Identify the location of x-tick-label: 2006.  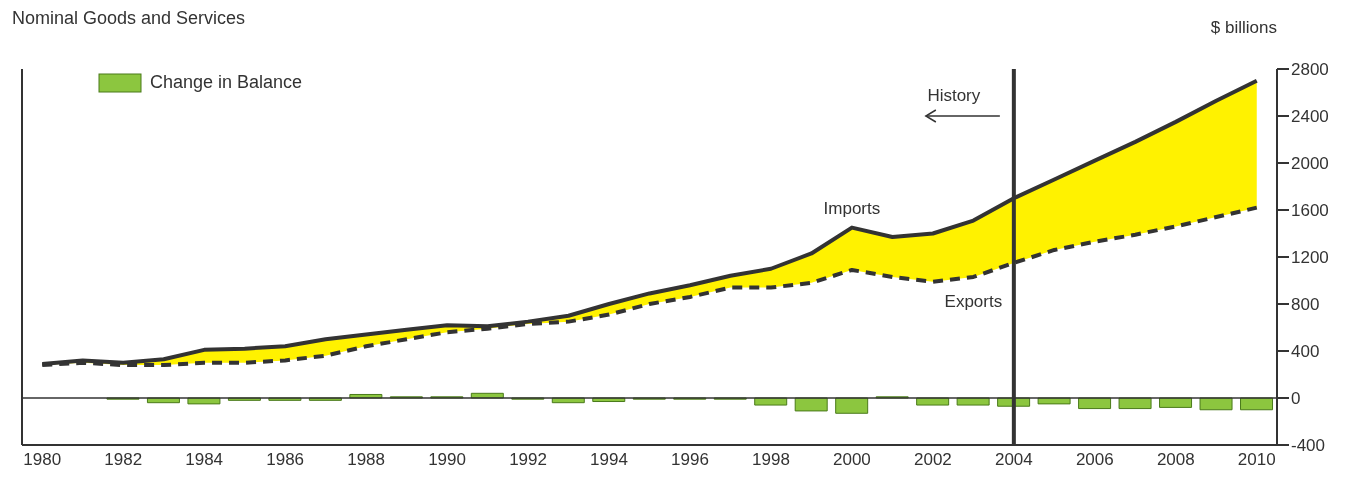
(1094, 460).